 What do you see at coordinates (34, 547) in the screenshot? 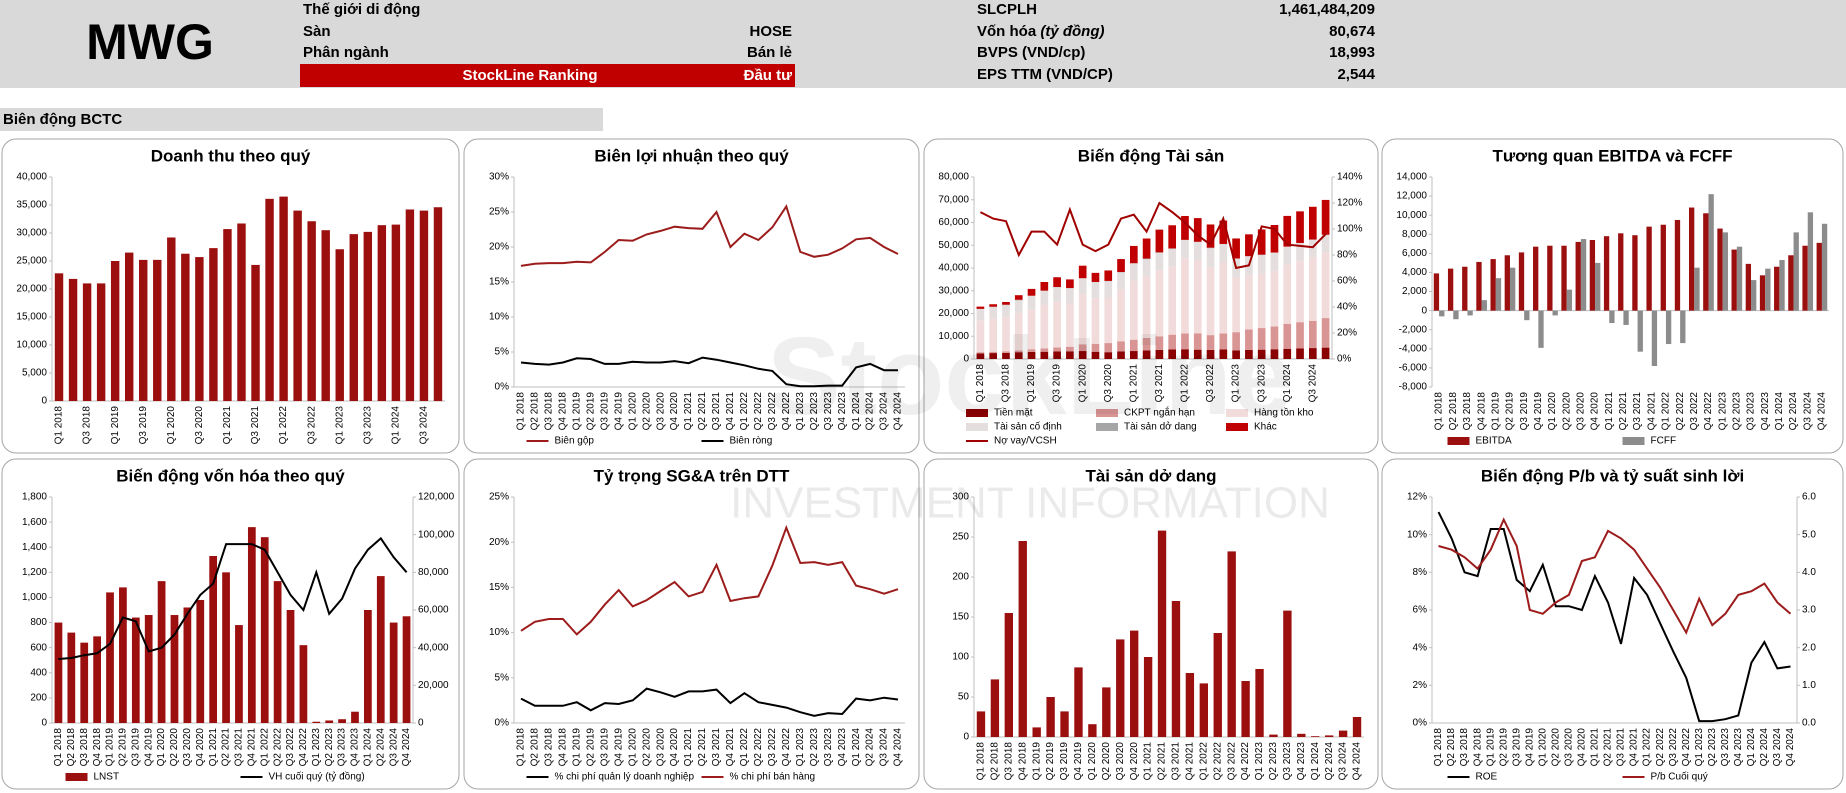
I see `y-tick-label: 1,400` at bounding box center [34, 547].